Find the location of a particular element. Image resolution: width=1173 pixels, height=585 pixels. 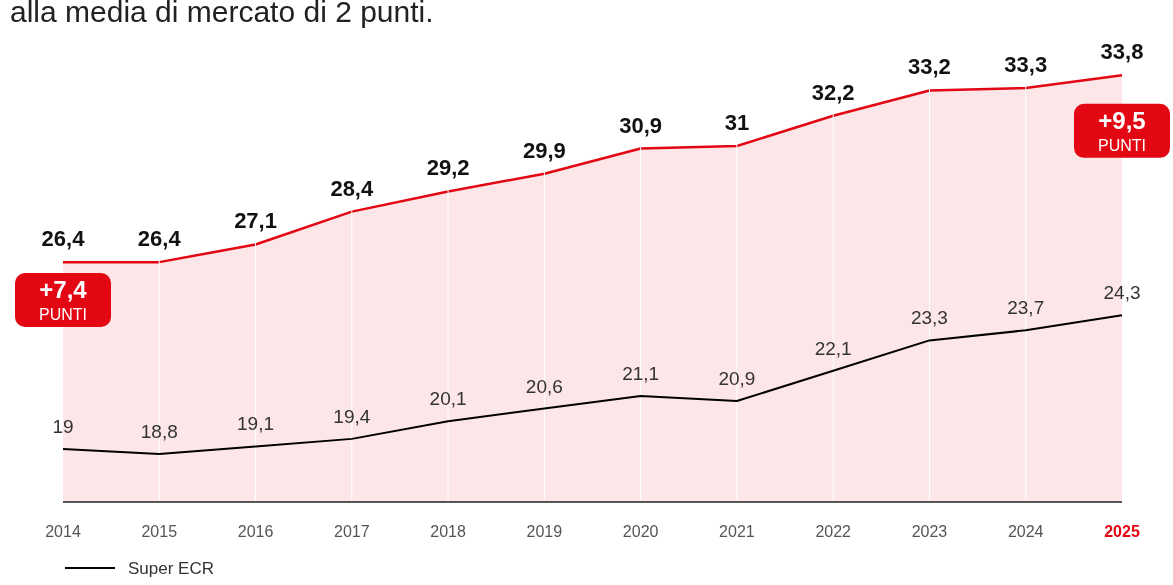

data-label: 20,6 is located at coordinates (544, 386).